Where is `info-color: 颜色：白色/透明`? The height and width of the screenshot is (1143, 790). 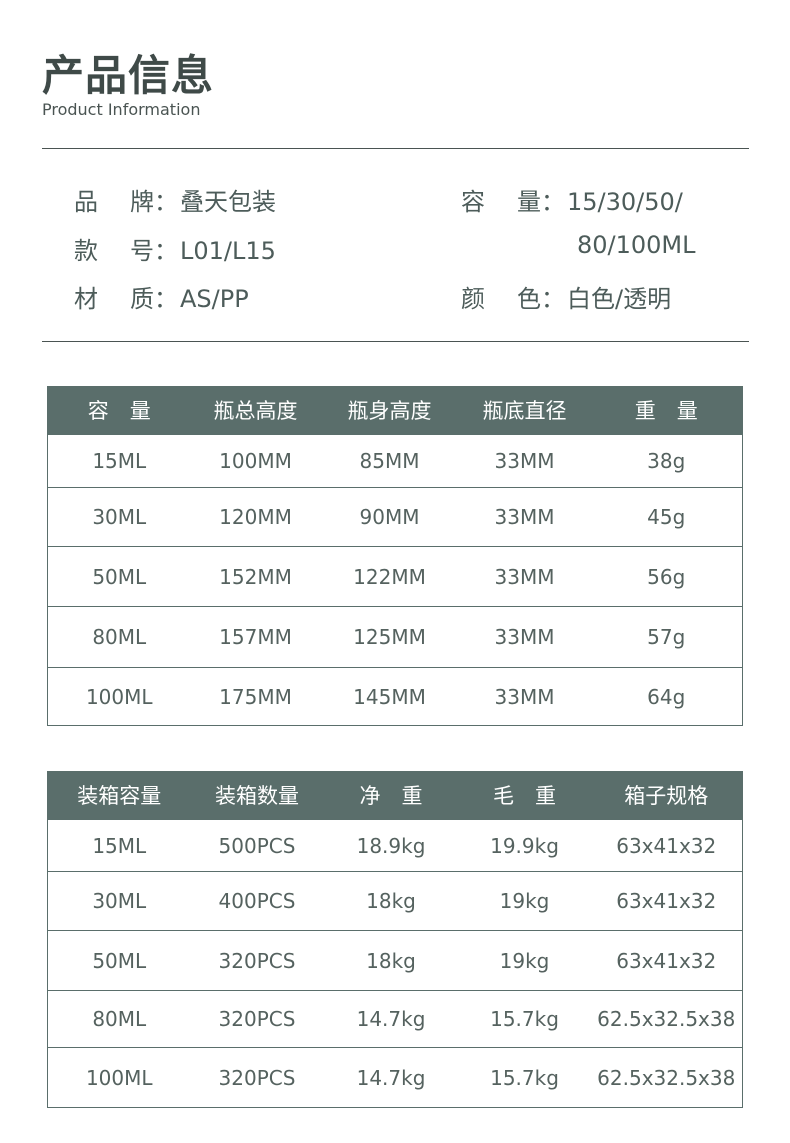
info-color: 颜色：白色/透明 is located at coordinates (566, 299).